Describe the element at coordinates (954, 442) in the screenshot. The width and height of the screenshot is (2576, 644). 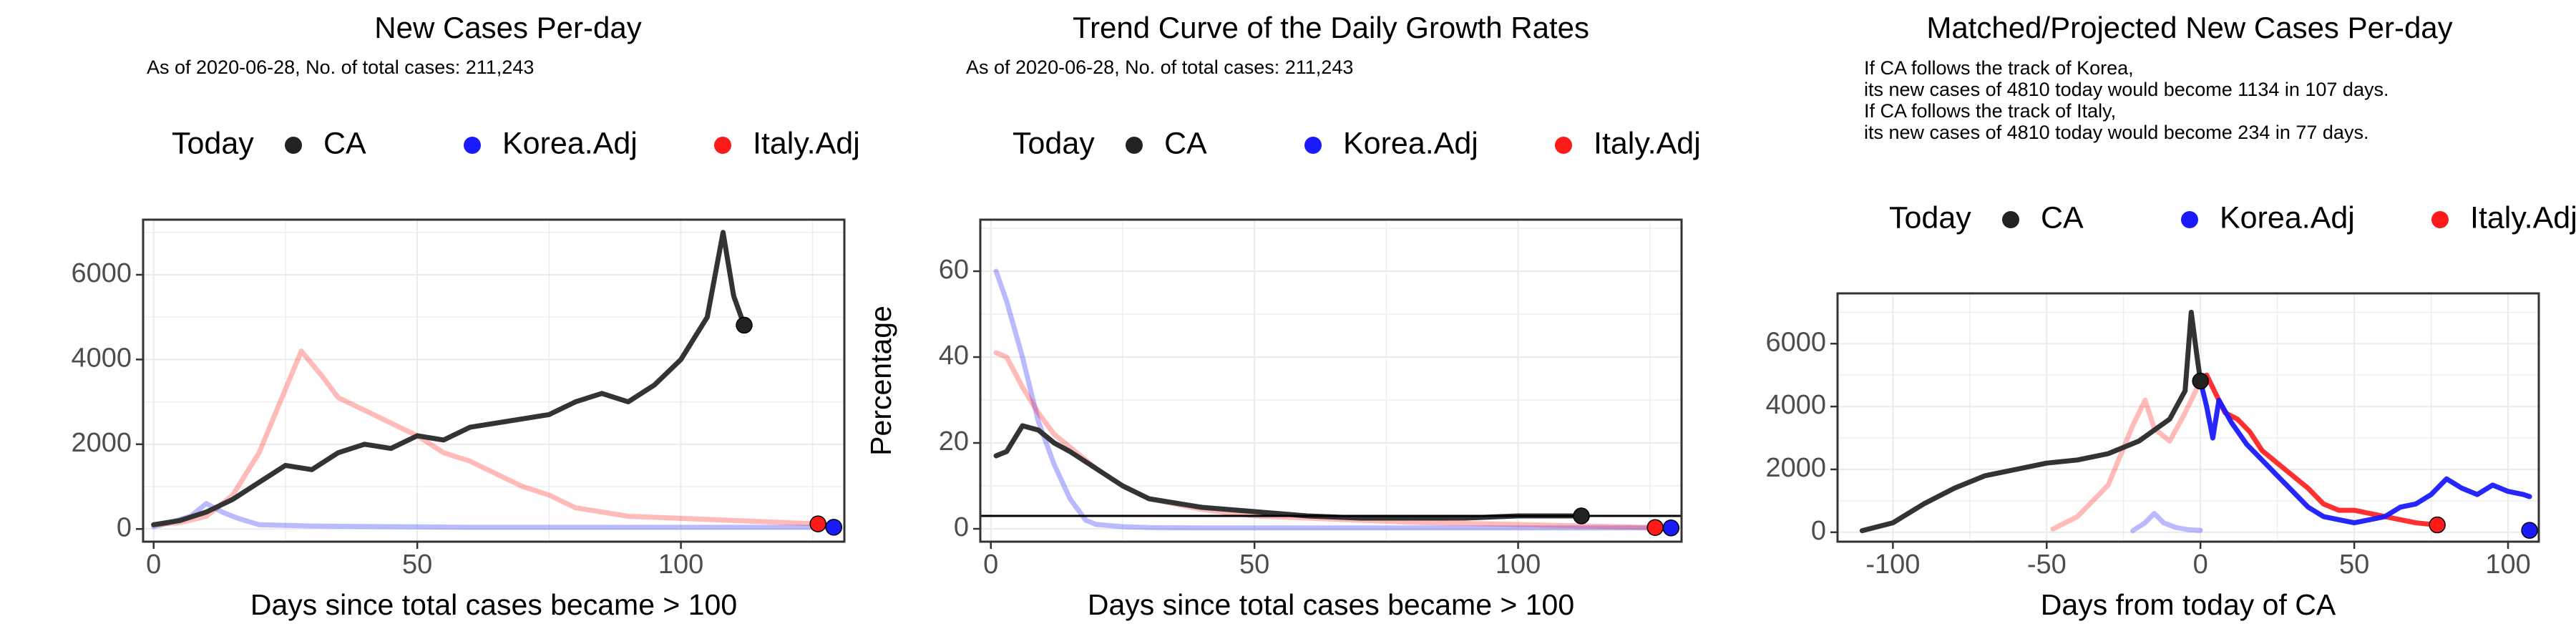
I see `y-tick-label: 20` at that location.